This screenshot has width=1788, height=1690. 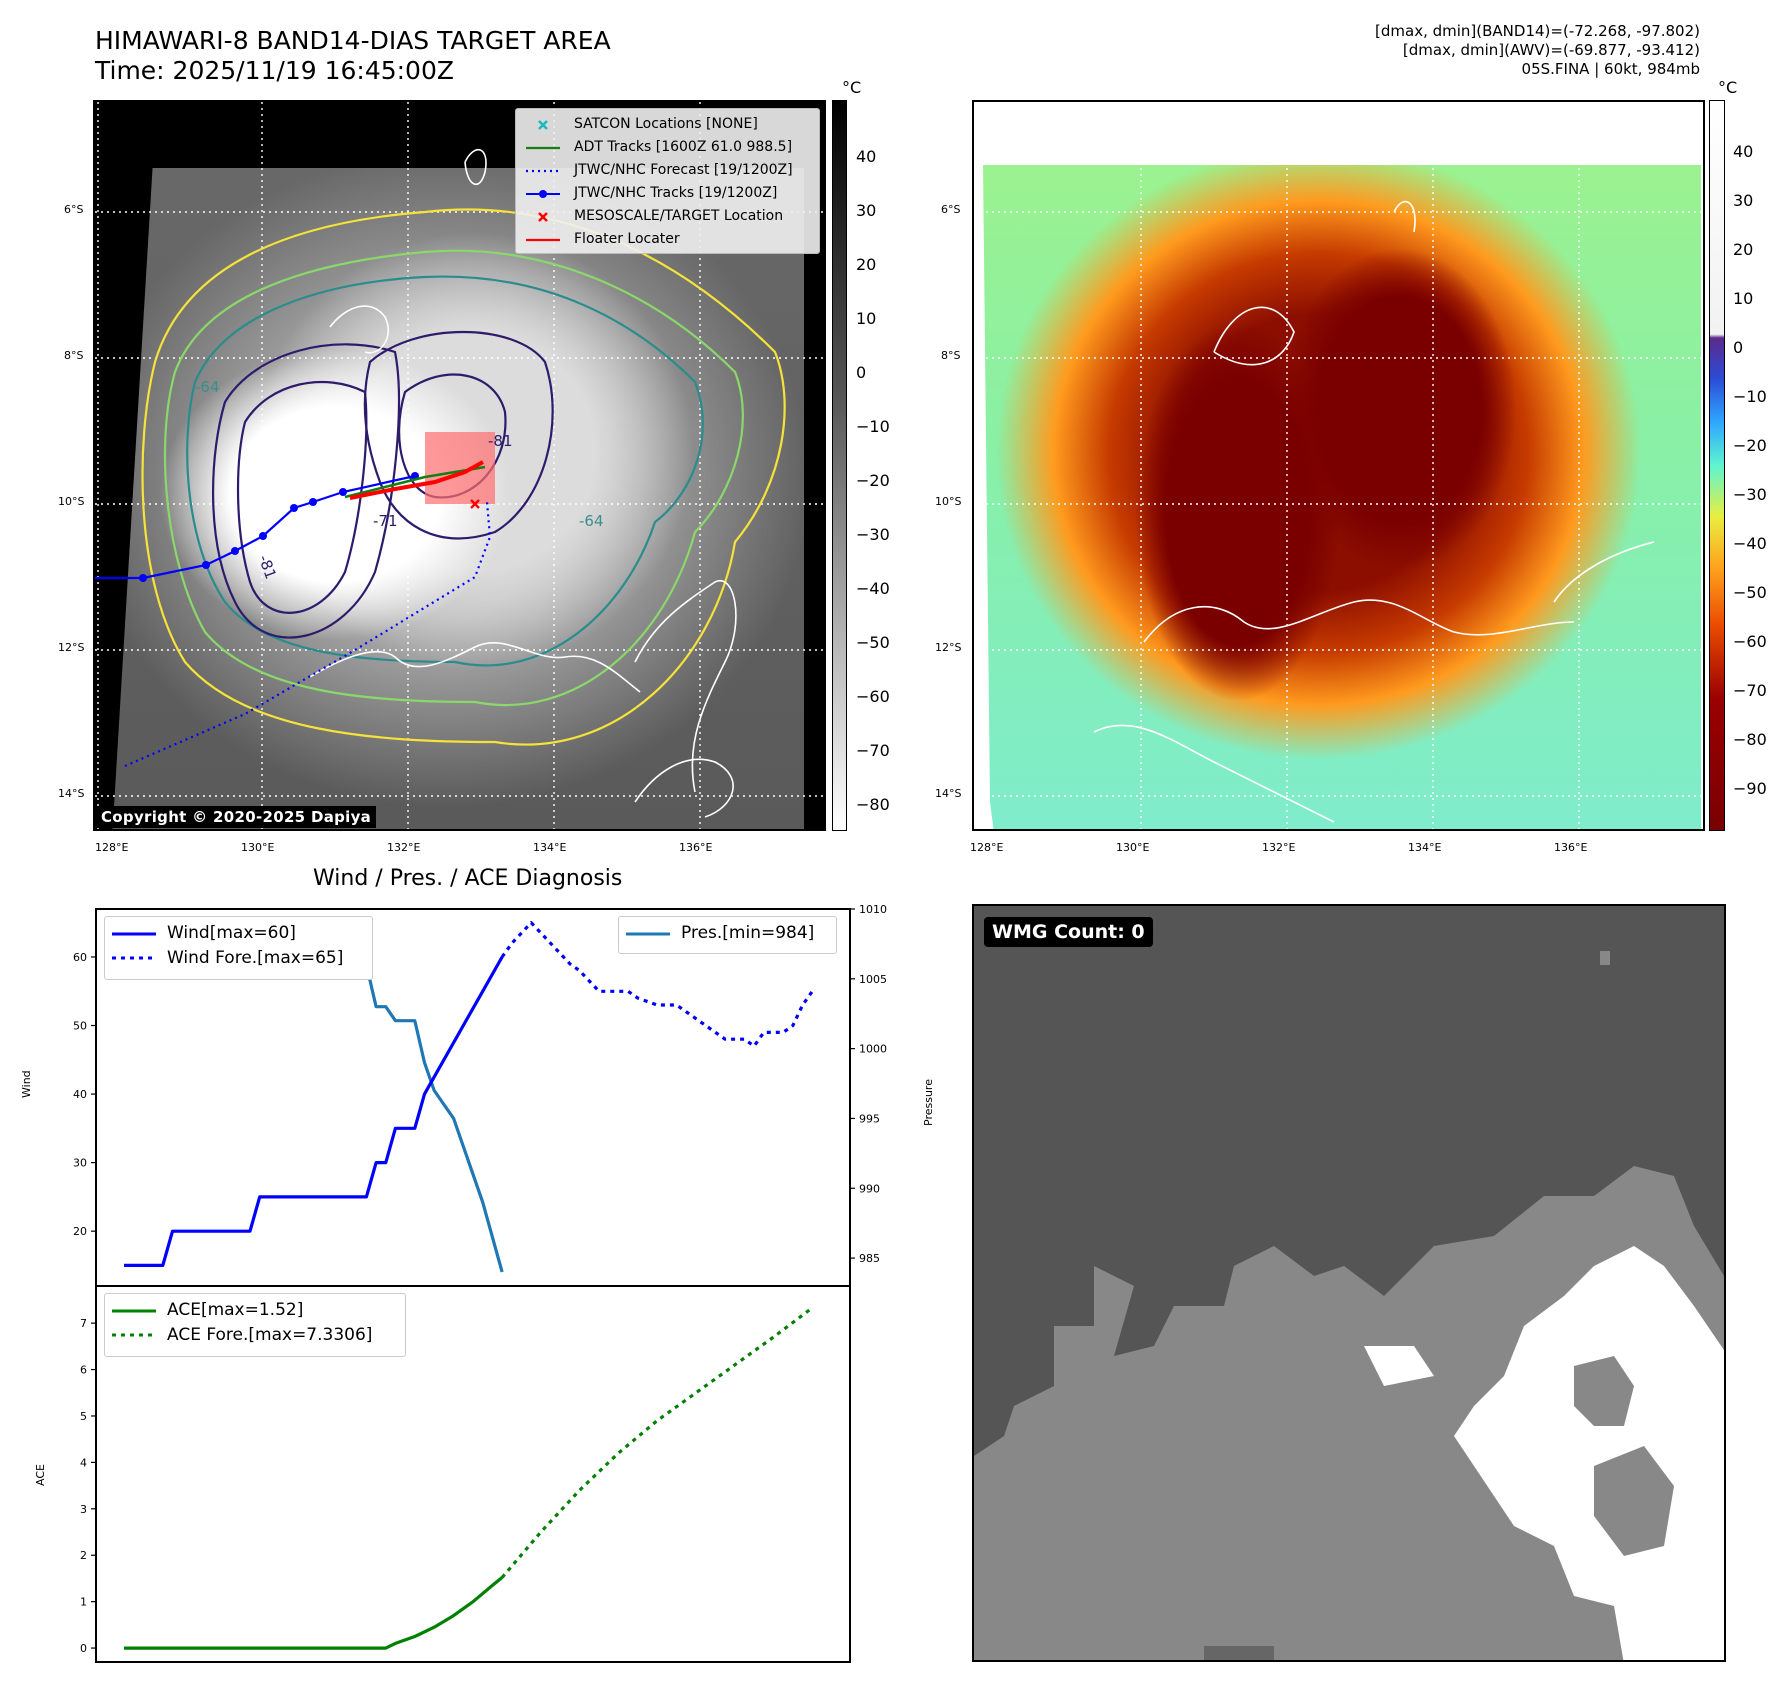 I want to click on tick-label: 990, so click(x=869, y=1188).